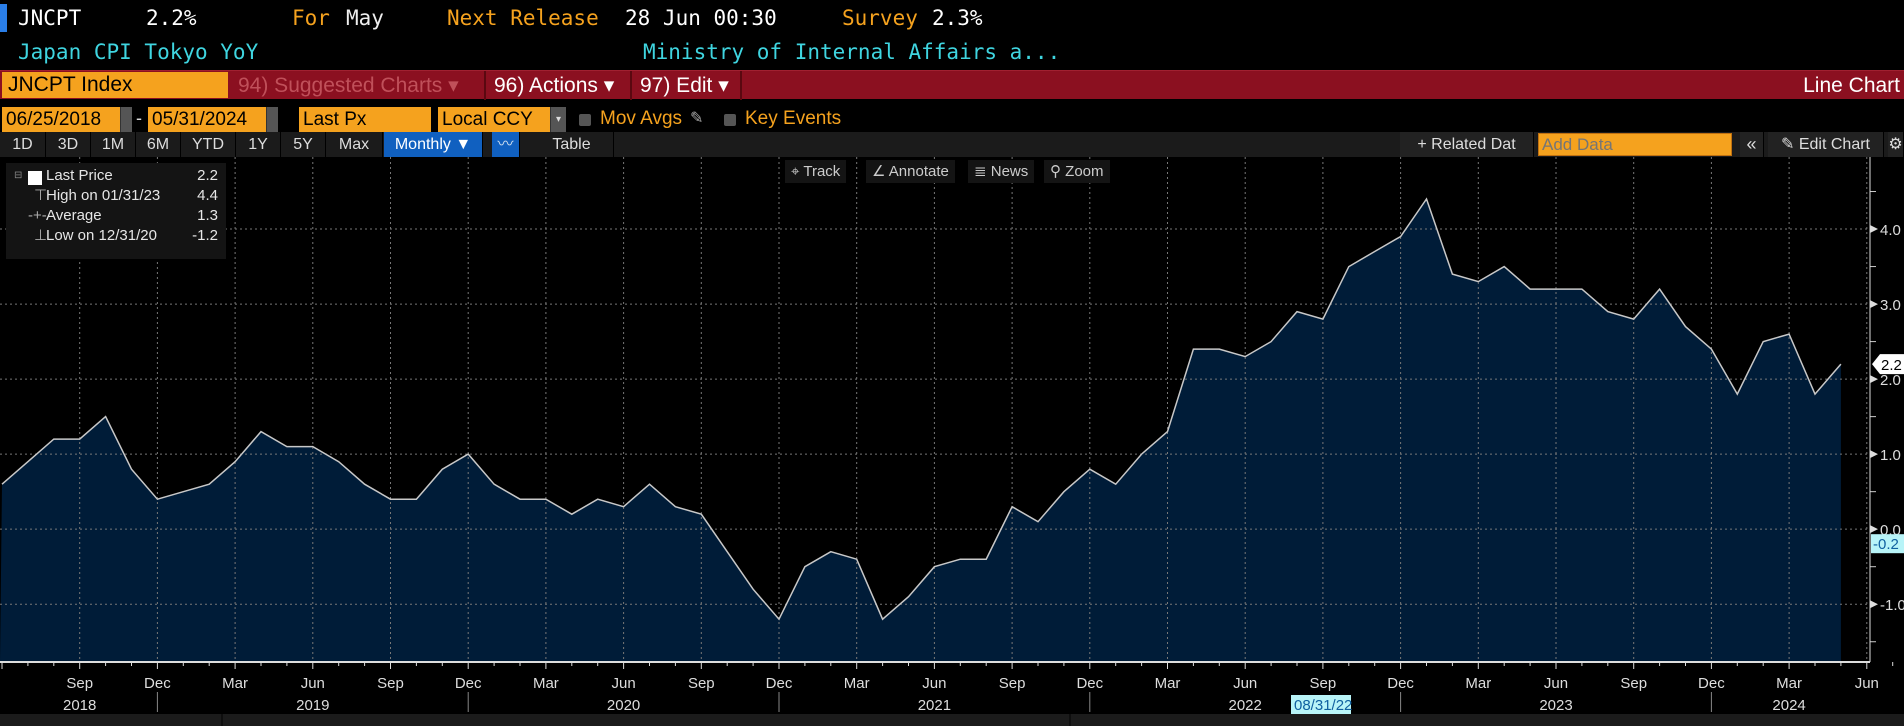  Describe the element at coordinates (572, 144) in the screenshot. I see `table-button: Table` at that location.